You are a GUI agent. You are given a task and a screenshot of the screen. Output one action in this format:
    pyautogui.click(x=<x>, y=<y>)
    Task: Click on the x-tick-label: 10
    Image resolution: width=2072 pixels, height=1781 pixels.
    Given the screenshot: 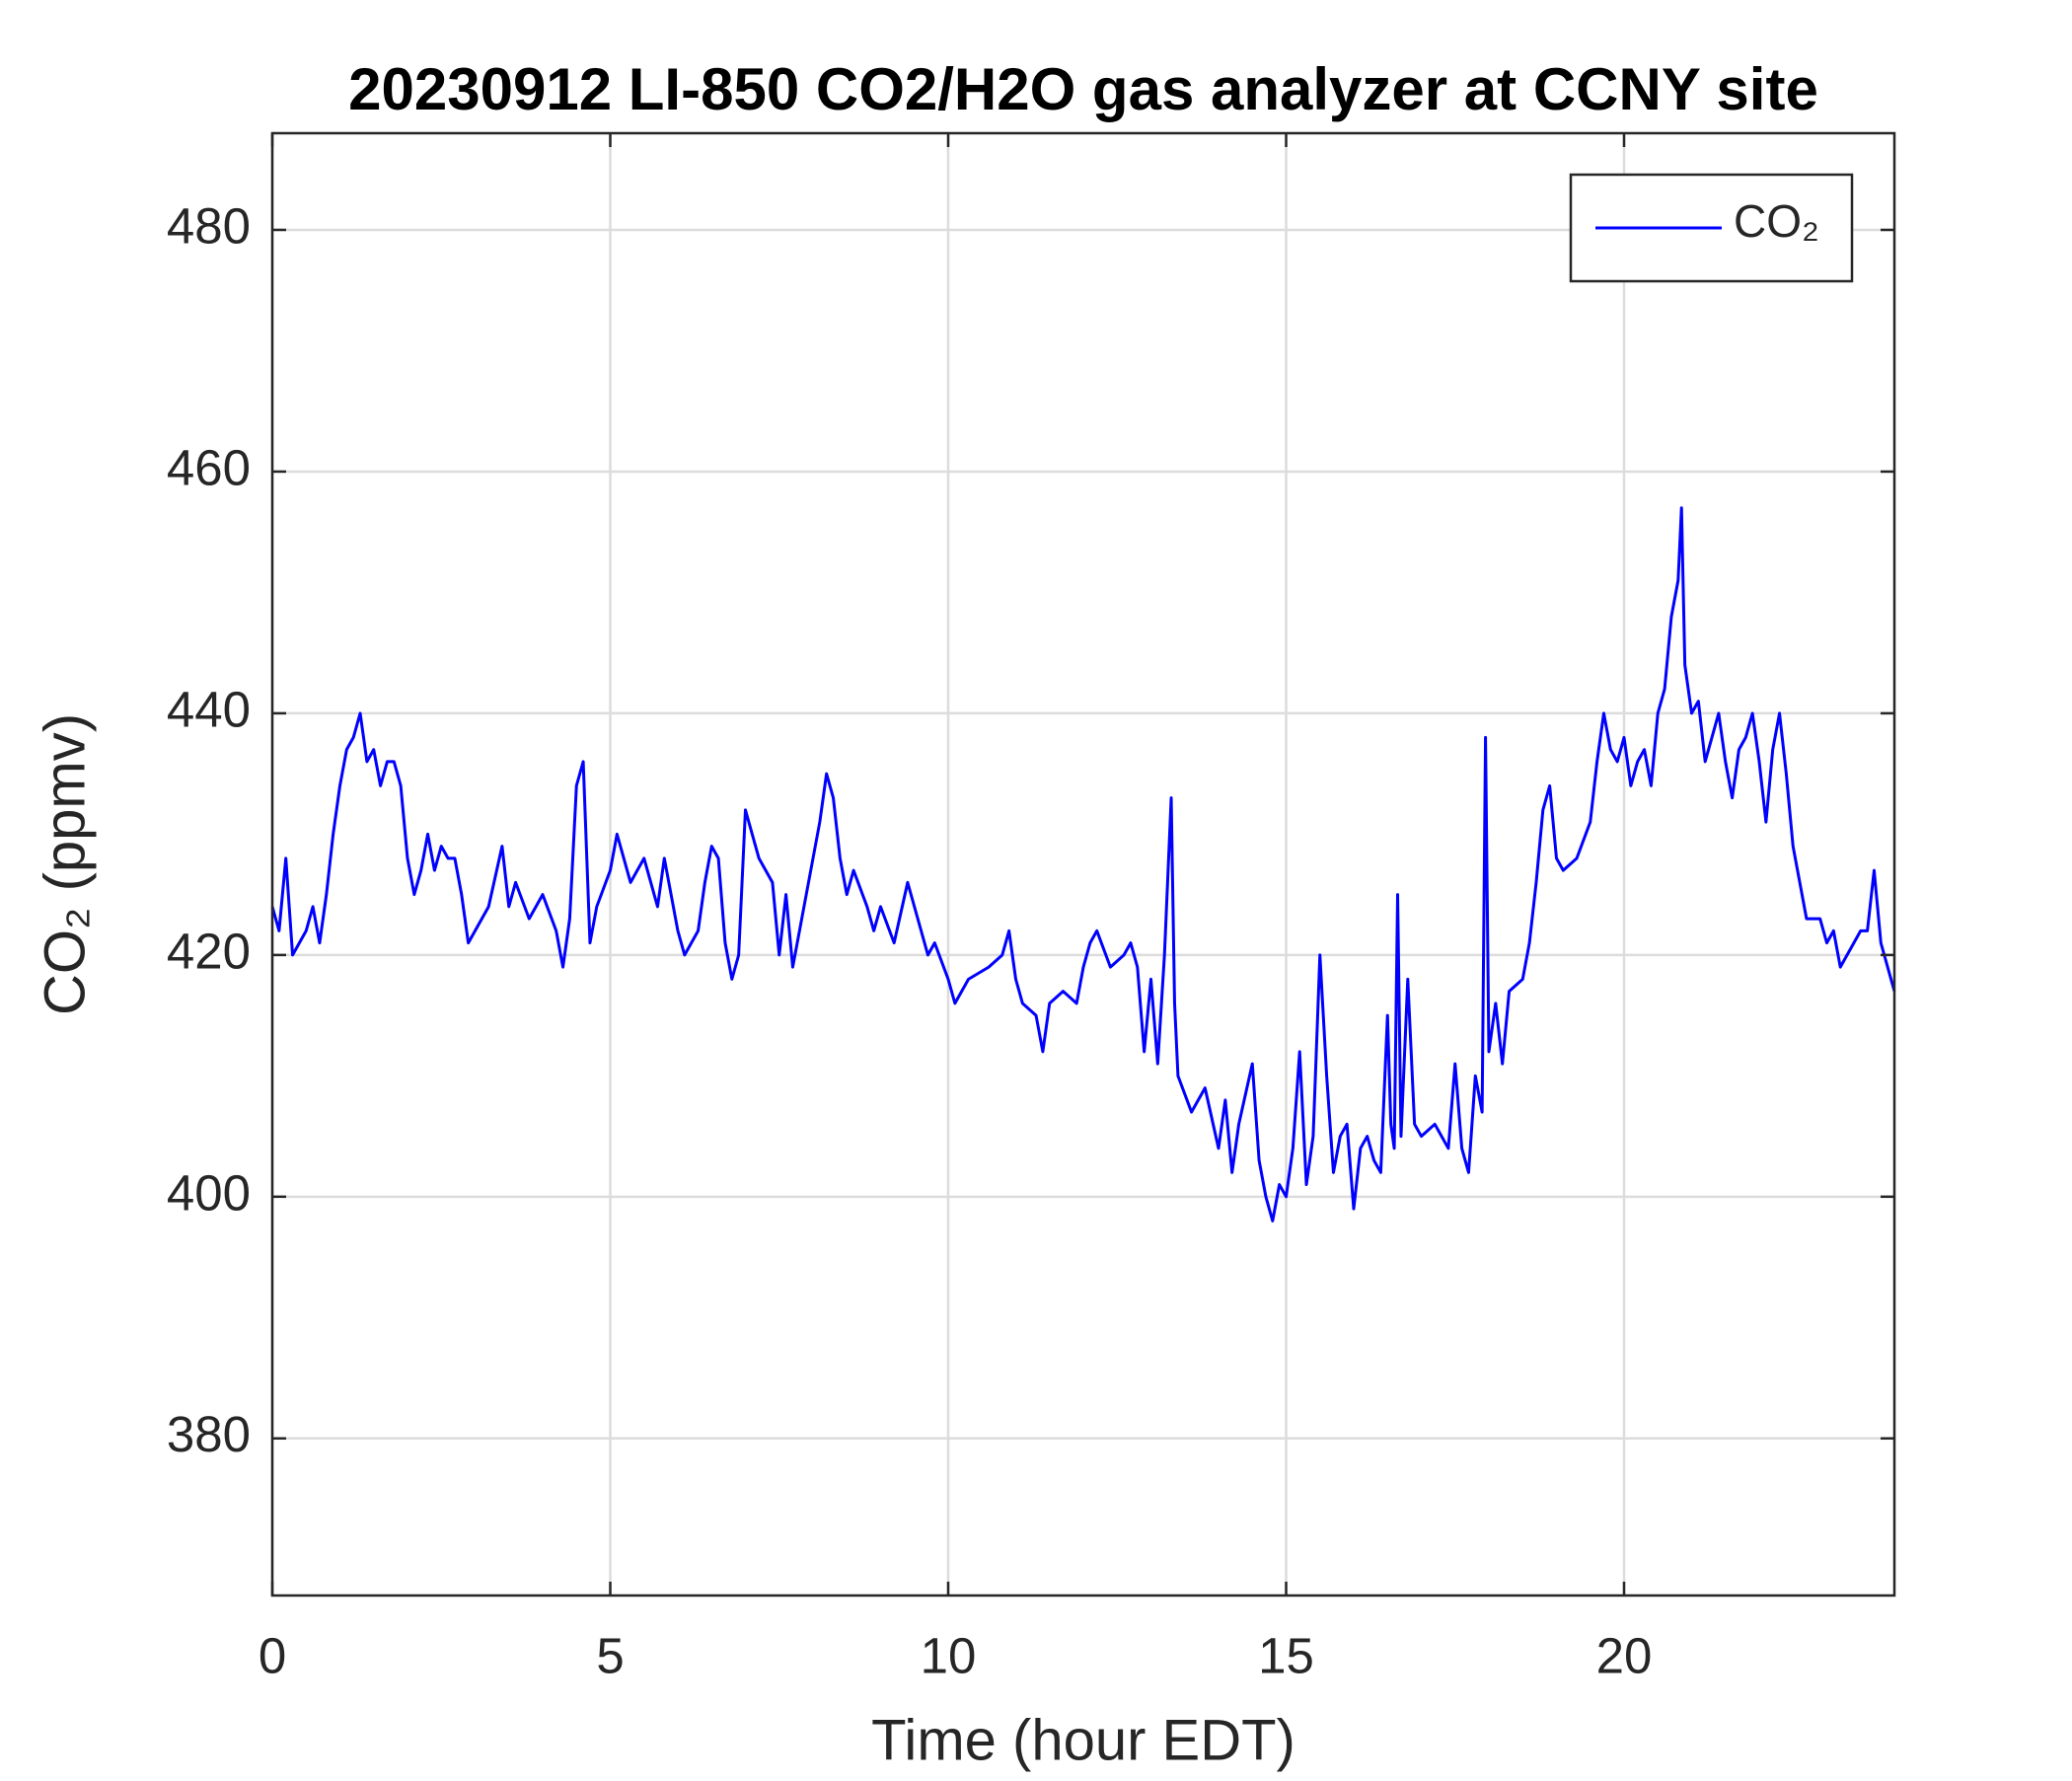 What is the action you would take?
    pyautogui.click(x=949, y=1655)
    